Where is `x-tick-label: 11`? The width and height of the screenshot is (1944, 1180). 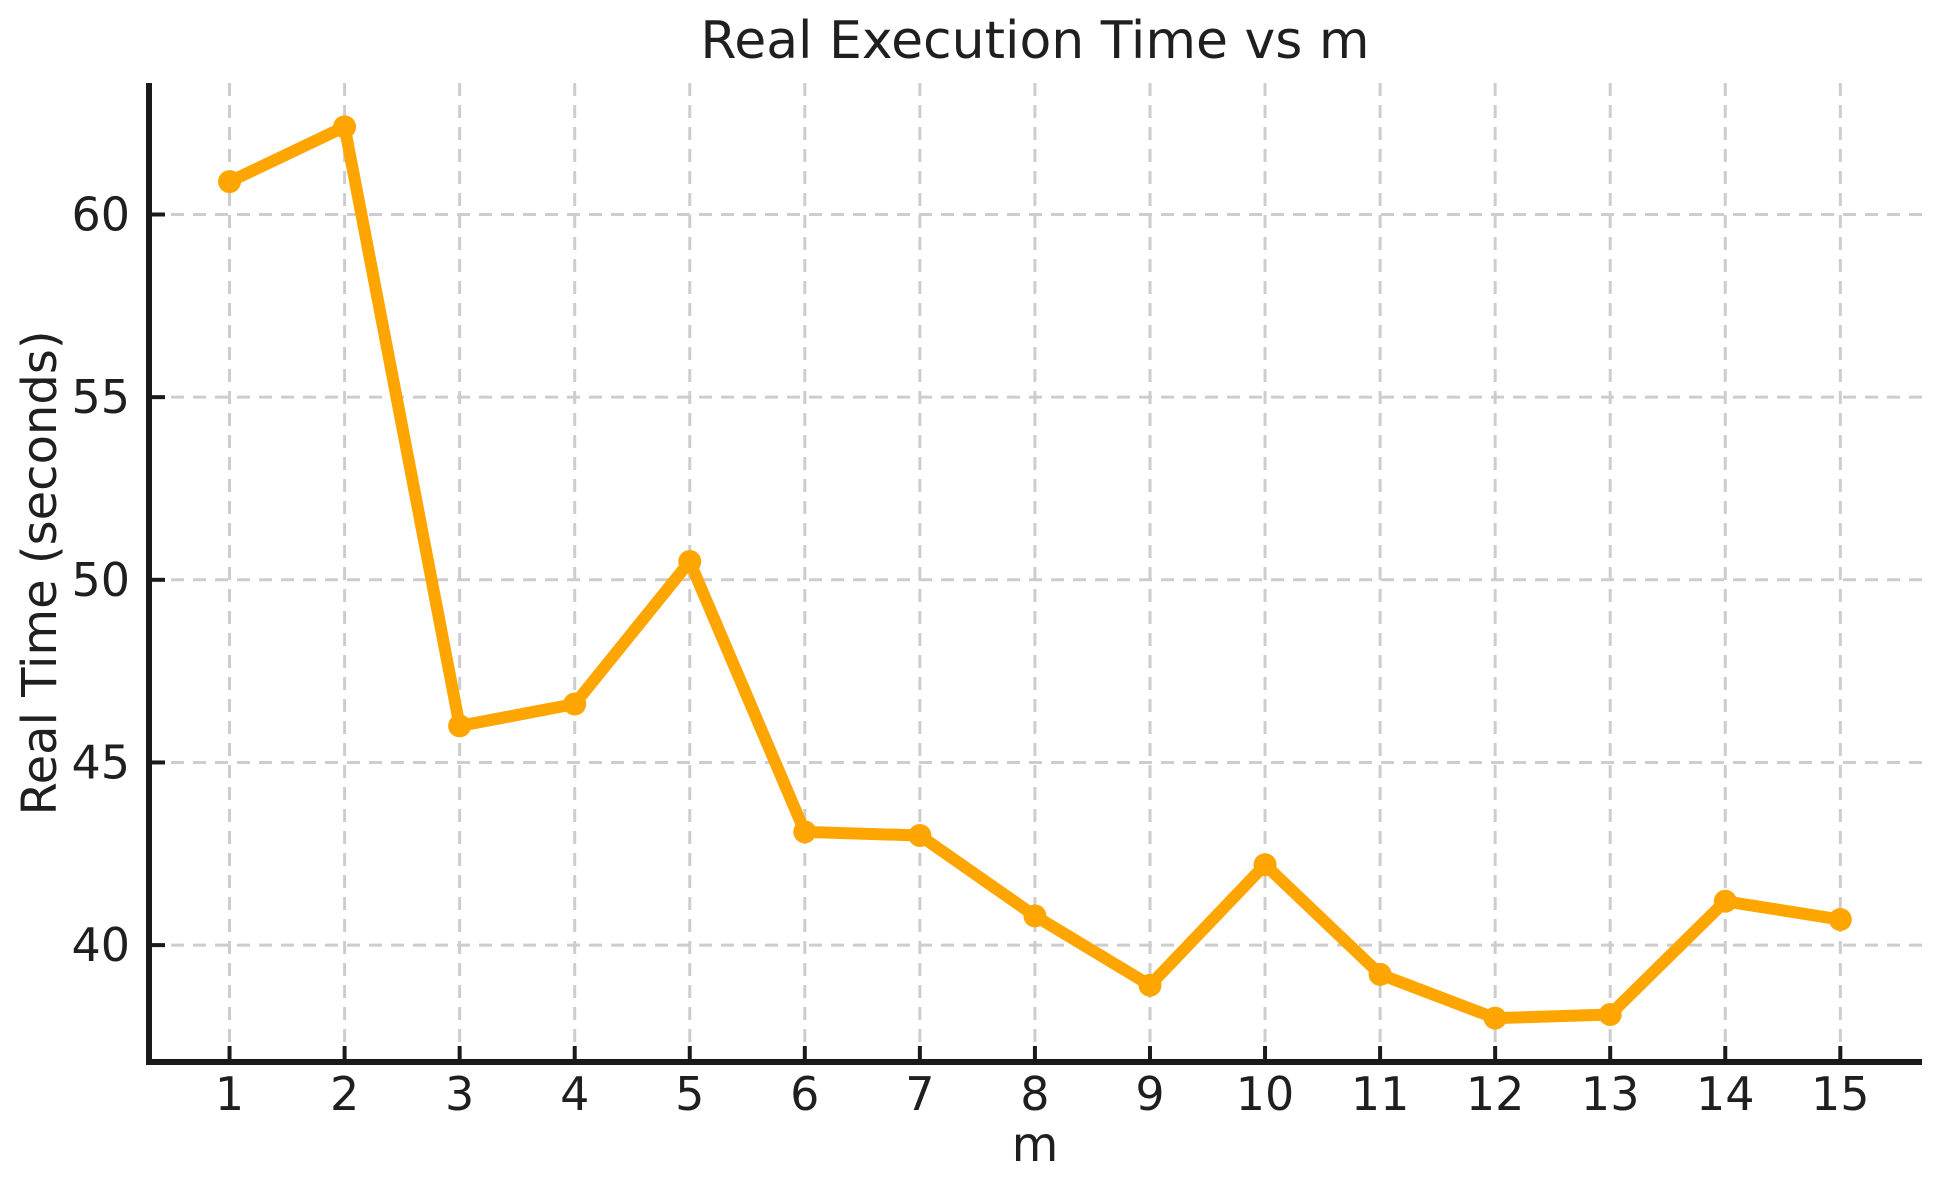 x-tick-label: 11 is located at coordinates (1380, 1094).